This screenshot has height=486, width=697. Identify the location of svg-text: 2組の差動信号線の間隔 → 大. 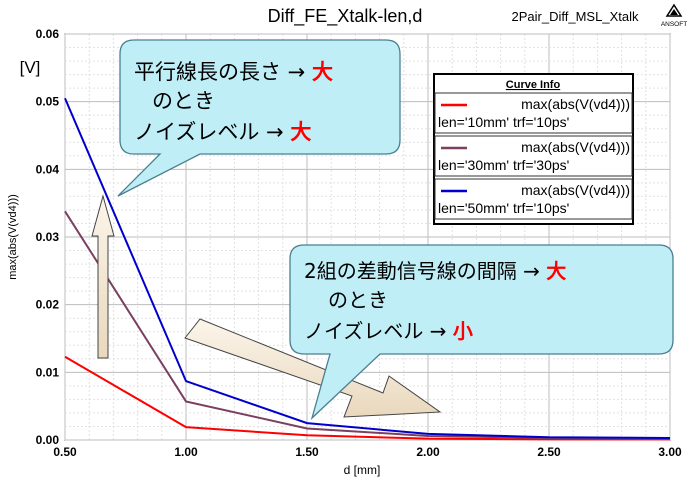
(435, 271).